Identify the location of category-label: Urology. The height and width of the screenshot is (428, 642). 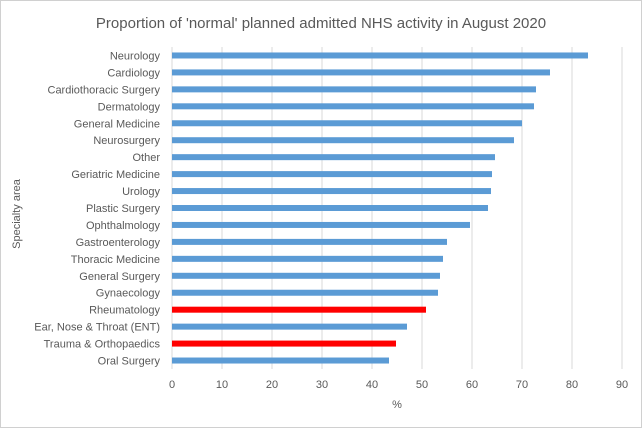
(141, 192).